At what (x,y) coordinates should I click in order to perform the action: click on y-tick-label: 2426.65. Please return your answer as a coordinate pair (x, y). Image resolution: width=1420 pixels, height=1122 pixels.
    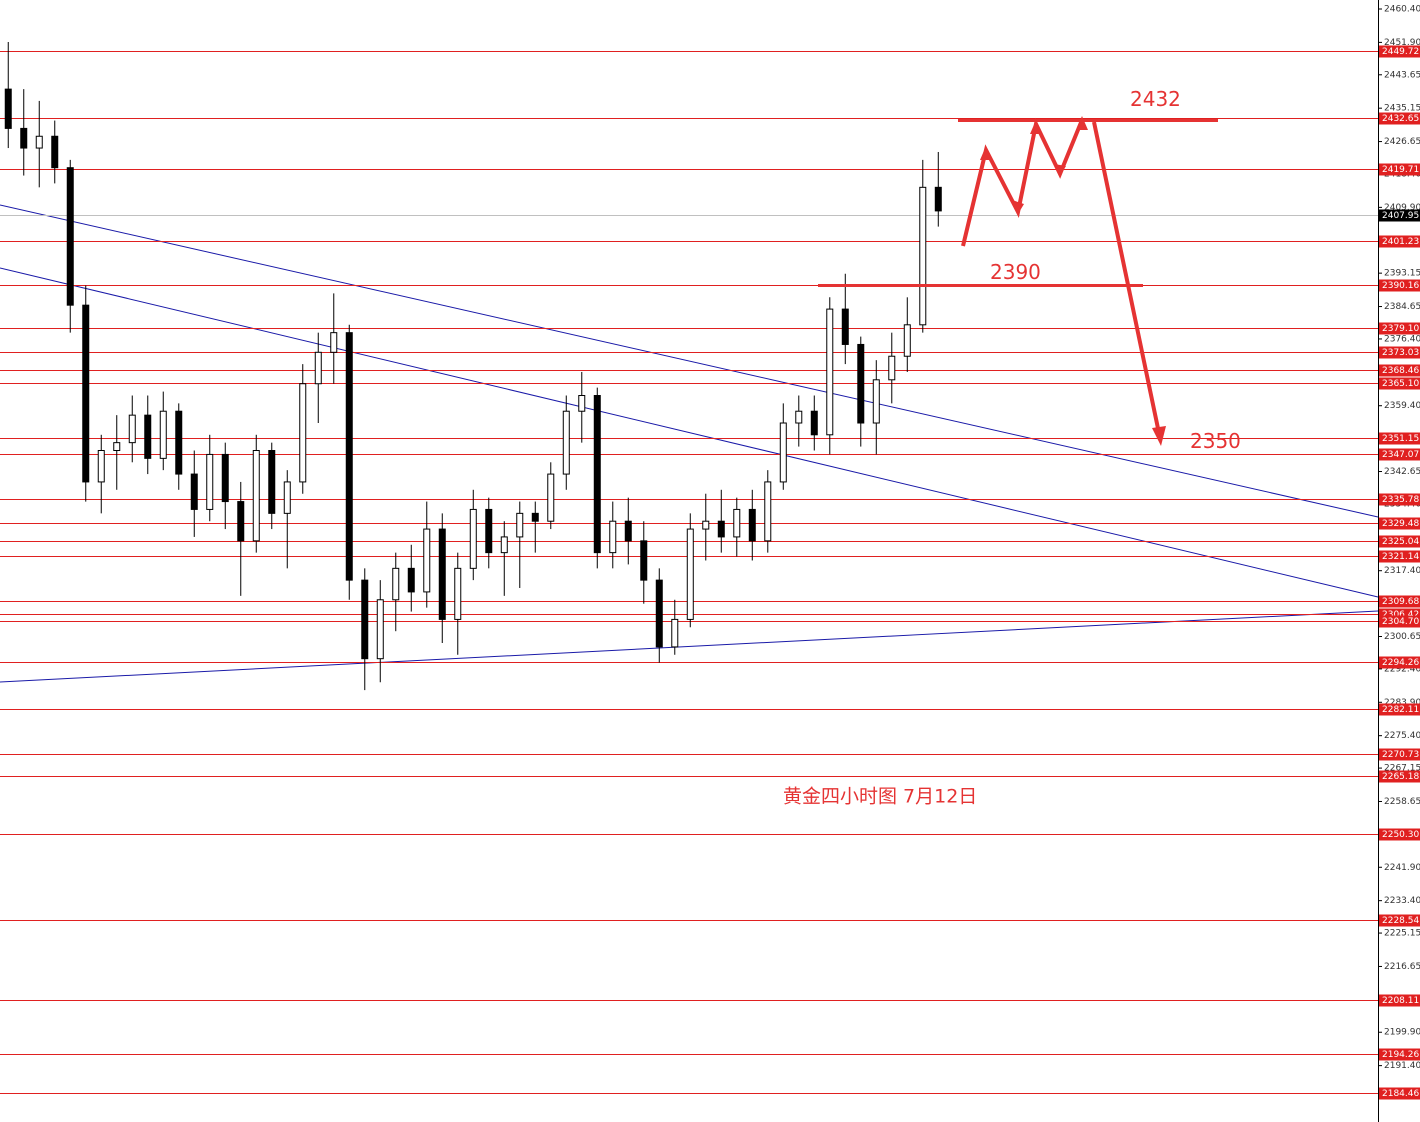
    Looking at the image, I should click on (1402, 142).